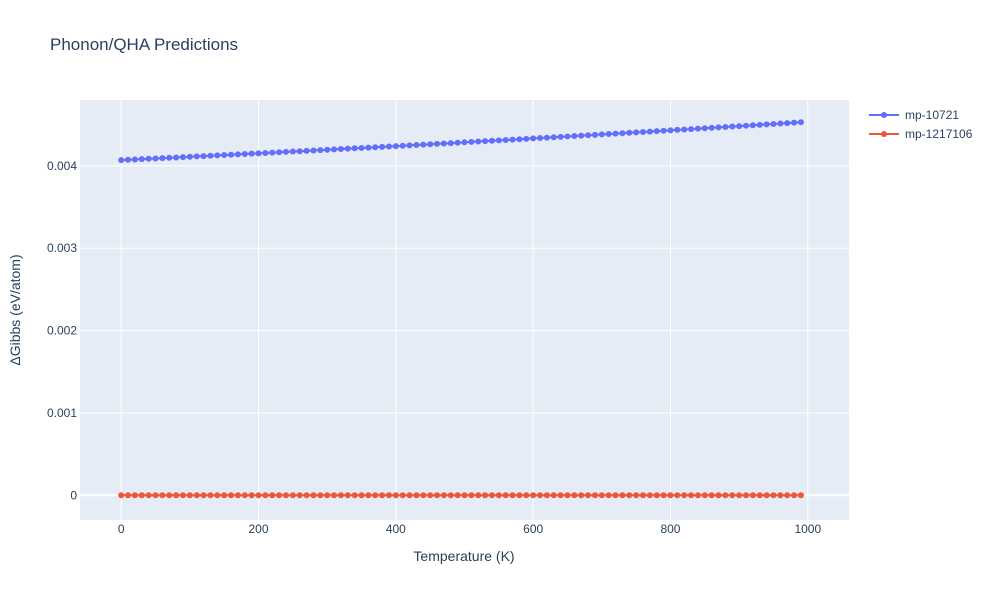 The height and width of the screenshot is (600, 1000). What do you see at coordinates (921, 124) in the screenshot?
I see `legend: mp-10721 mp-1217106` at bounding box center [921, 124].